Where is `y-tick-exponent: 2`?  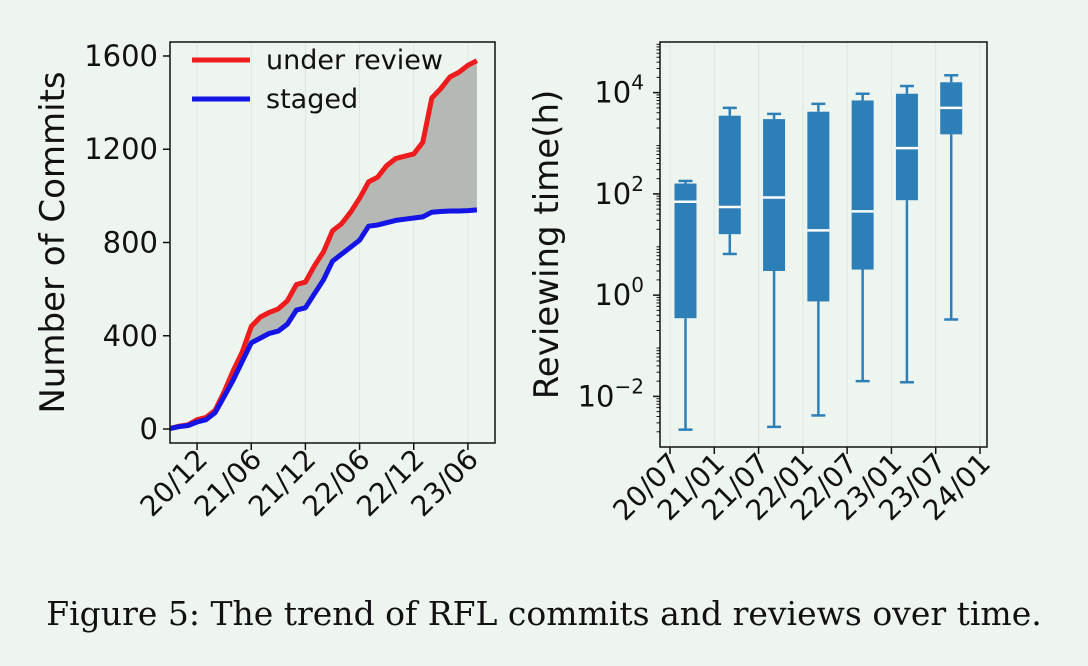
y-tick-exponent: 2 is located at coordinates (637, 184).